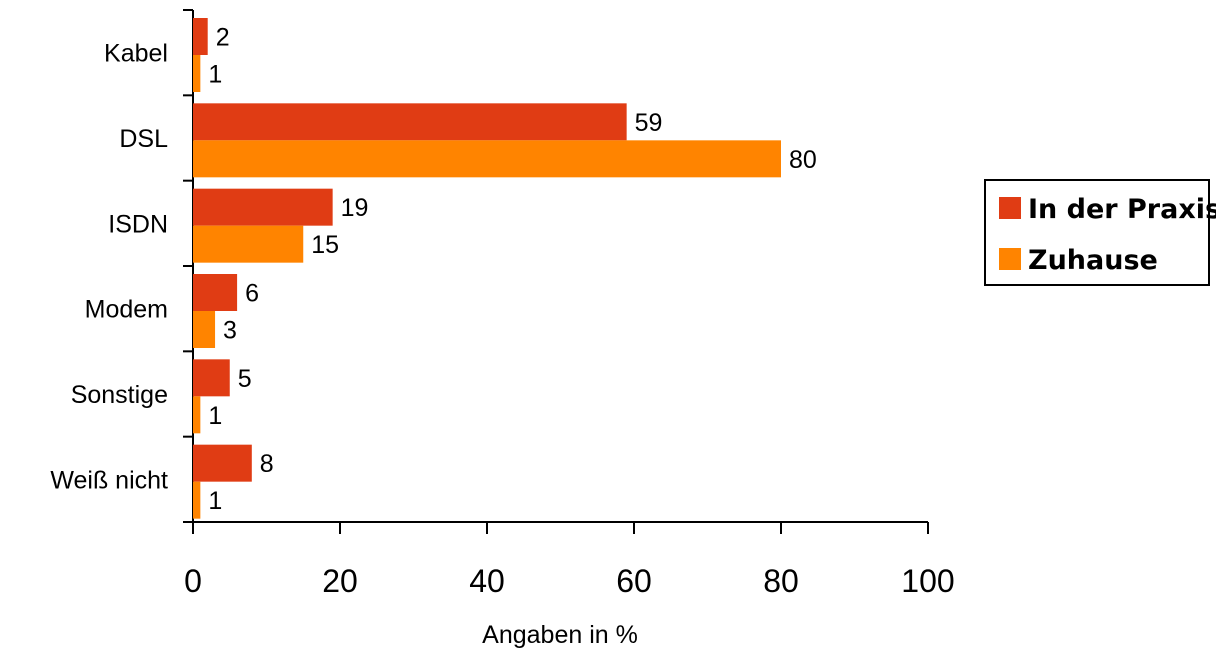 The image size is (1216, 656). What do you see at coordinates (109, 267) in the screenshot?
I see `category-labels-group: Kabel DSL ISDN Modem Sonstige Weiß nicht` at bounding box center [109, 267].